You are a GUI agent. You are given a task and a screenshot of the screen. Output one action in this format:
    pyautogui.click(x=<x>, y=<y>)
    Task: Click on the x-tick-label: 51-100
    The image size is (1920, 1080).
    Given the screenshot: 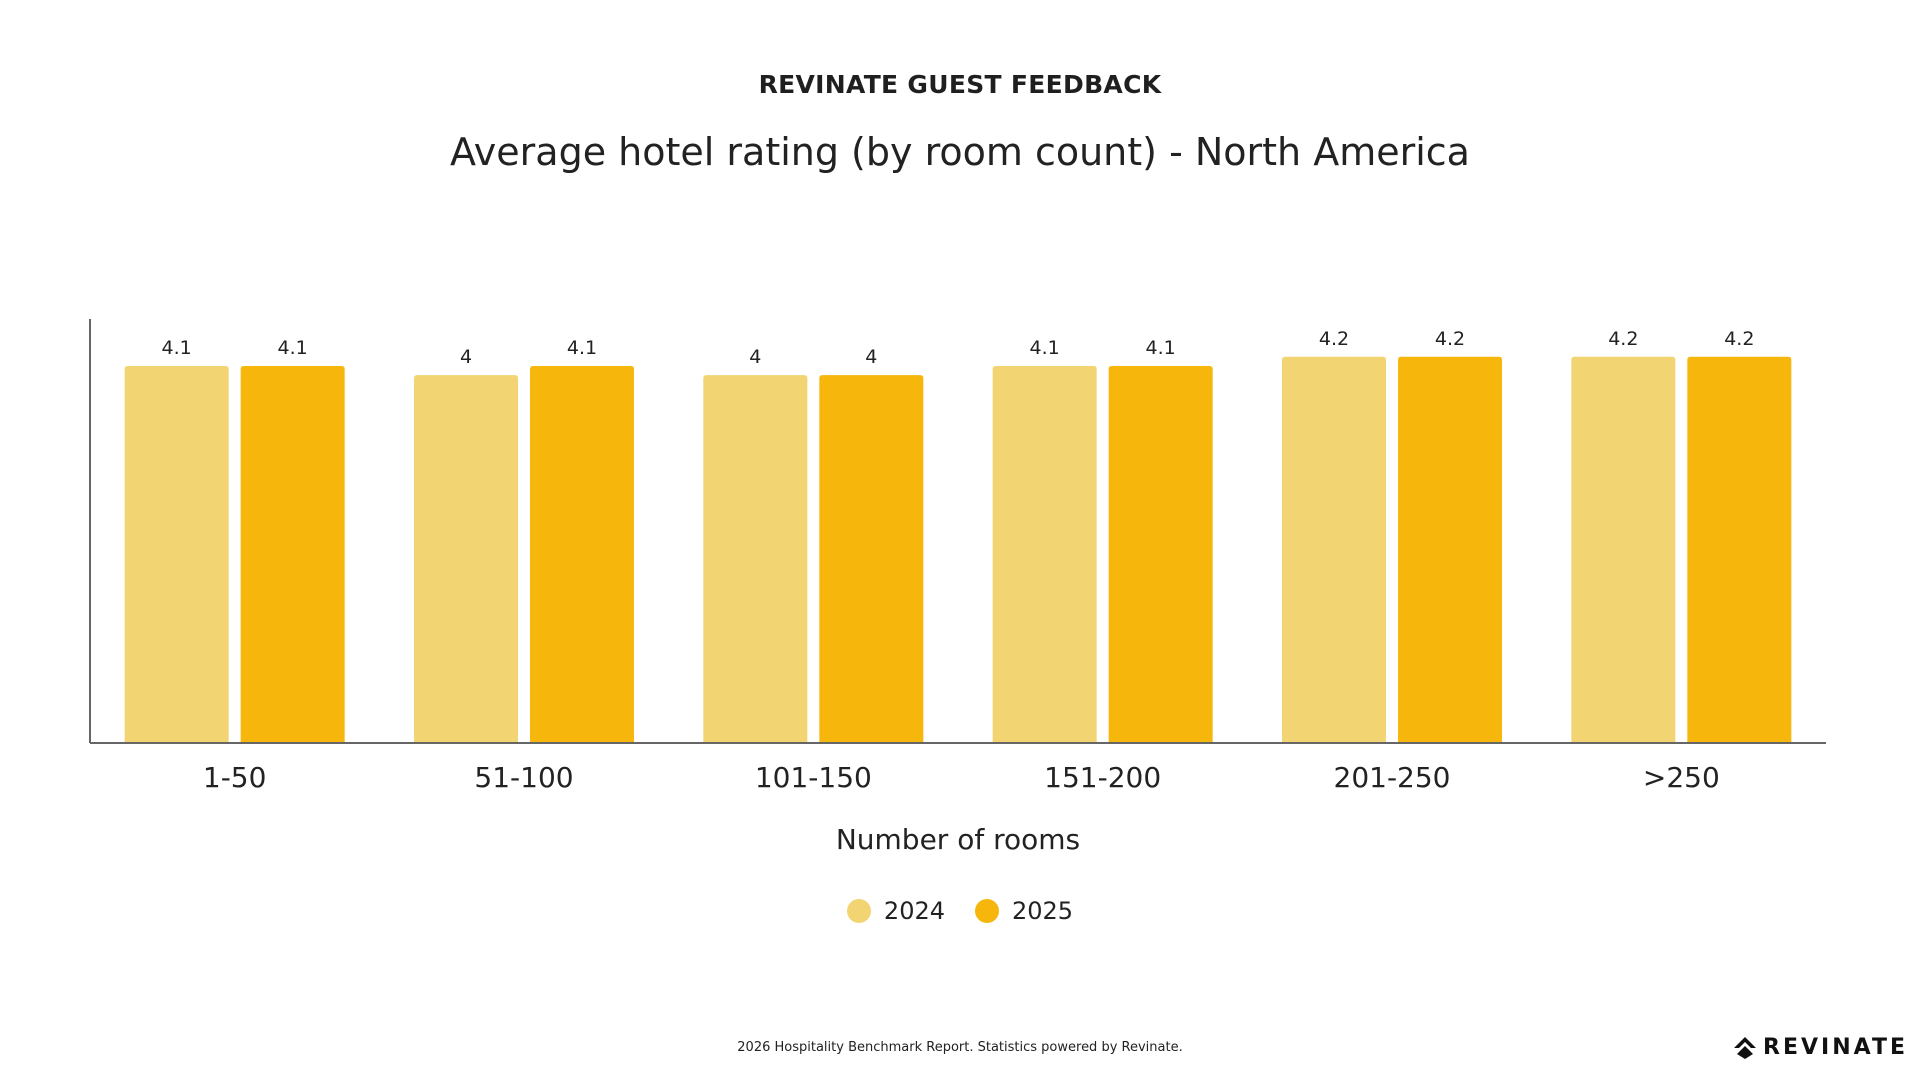 What is the action you would take?
    pyautogui.click(x=523, y=777)
    